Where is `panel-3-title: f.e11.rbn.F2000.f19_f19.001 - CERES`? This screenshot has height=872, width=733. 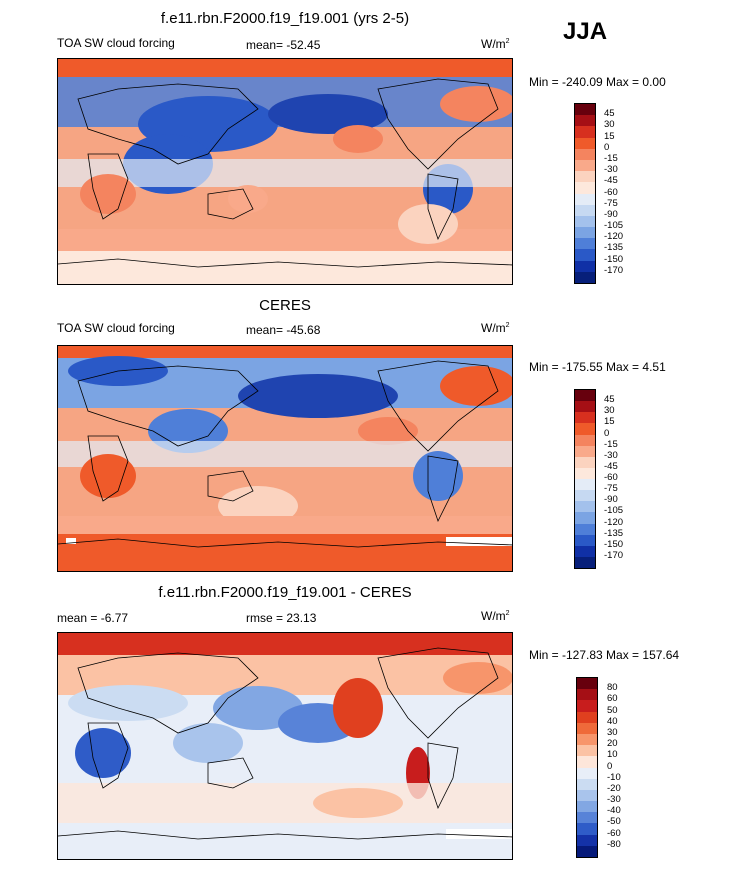
panel-3-title: f.e11.rbn.F2000.f19_f19.001 - CERES is located at coordinates (285, 592).